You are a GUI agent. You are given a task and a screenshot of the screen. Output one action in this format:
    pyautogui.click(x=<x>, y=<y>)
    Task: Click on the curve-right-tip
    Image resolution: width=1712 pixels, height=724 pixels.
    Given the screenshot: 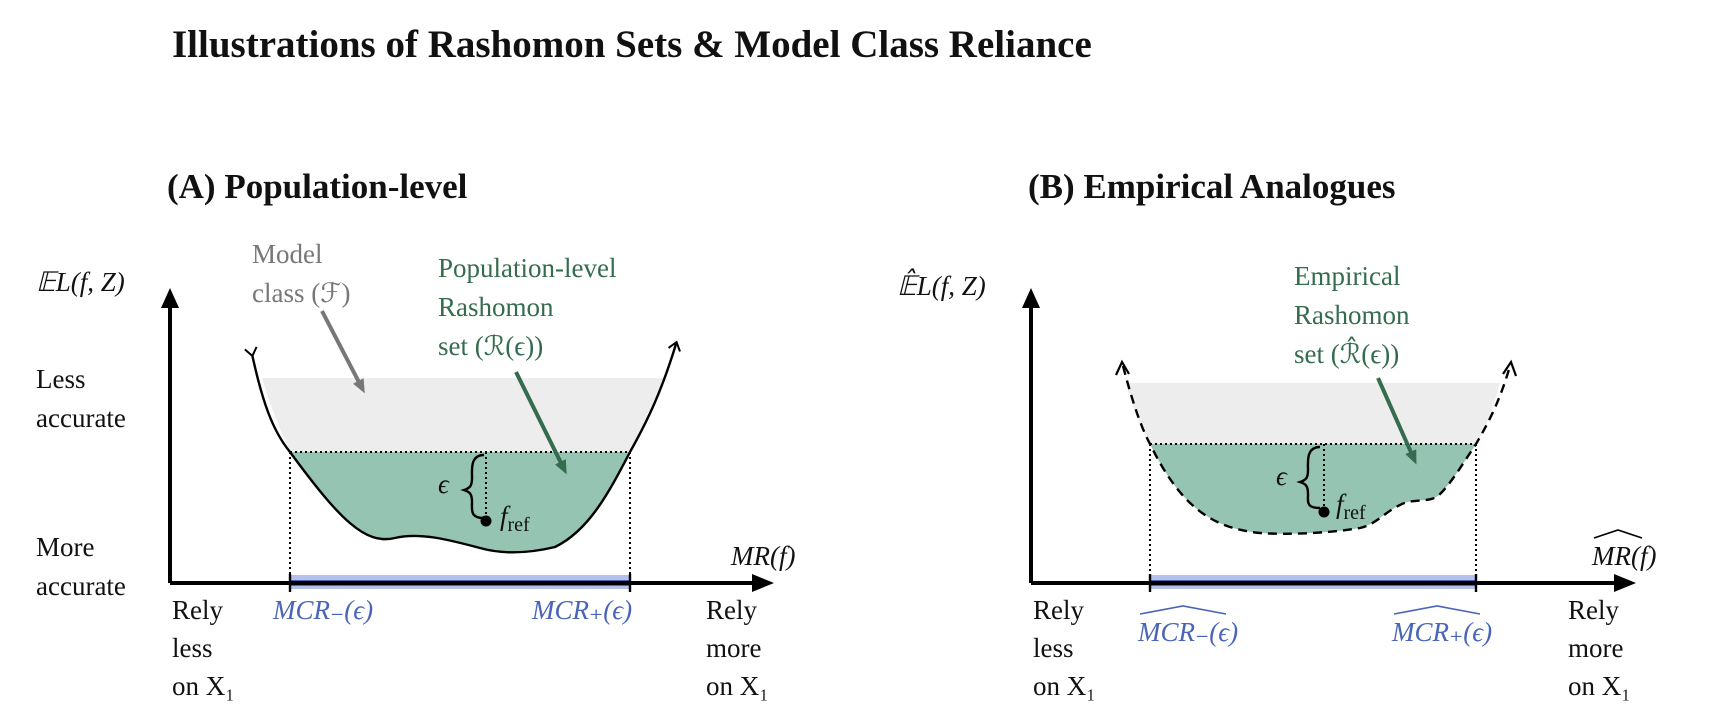 What is the action you would take?
    pyautogui.click(x=1510, y=368)
    